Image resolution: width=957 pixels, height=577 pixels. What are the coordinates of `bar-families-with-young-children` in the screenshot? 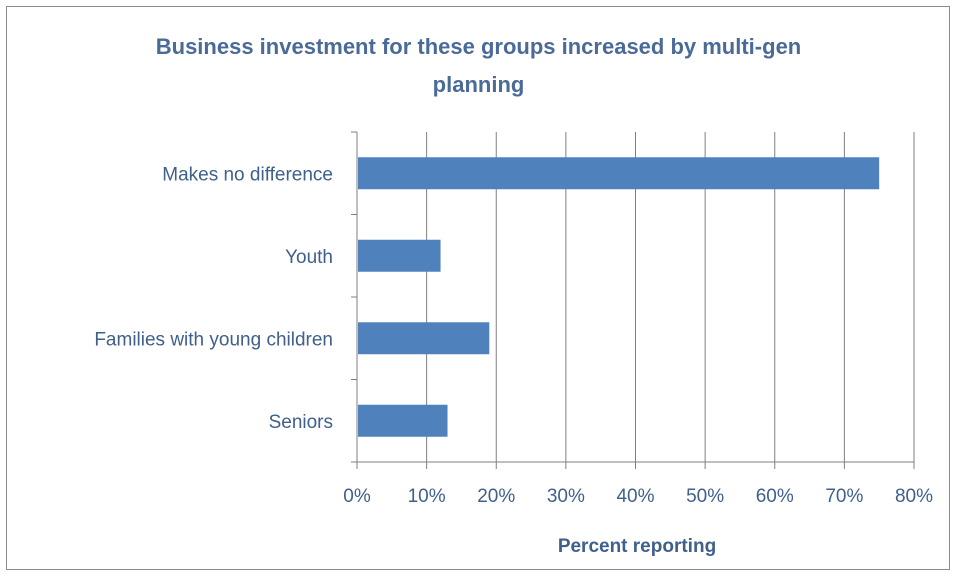 It's located at (424, 338).